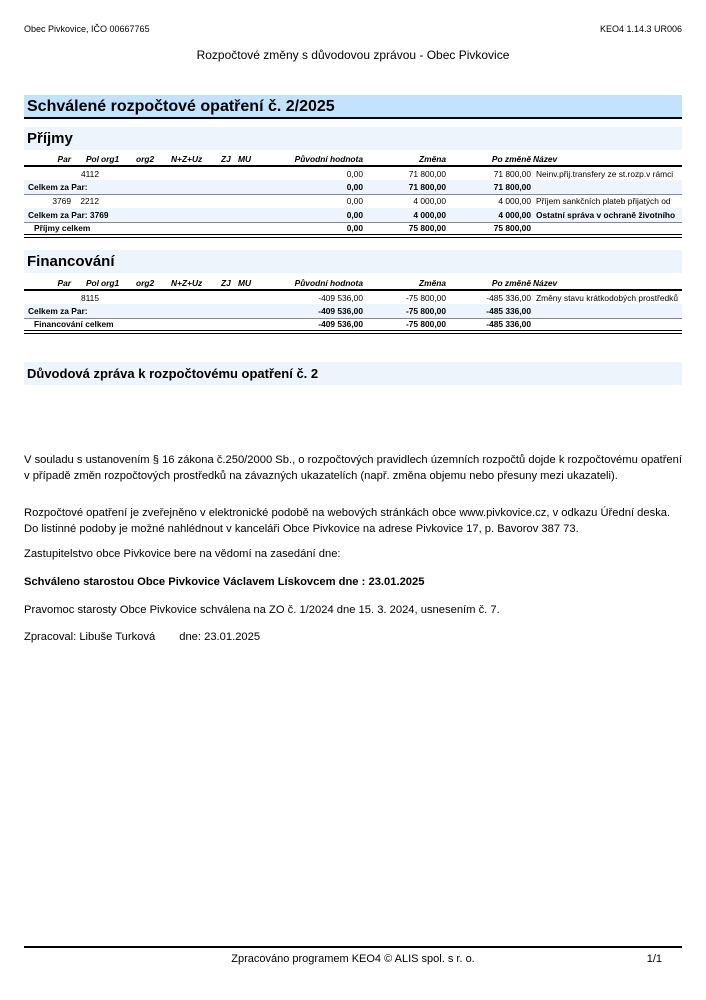 Image resolution: width=706 pixels, height=1000 pixels. What do you see at coordinates (427, 228) in the screenshot?
I see `zmena-cell: 75 800,00` at bounding box center [427, 228].